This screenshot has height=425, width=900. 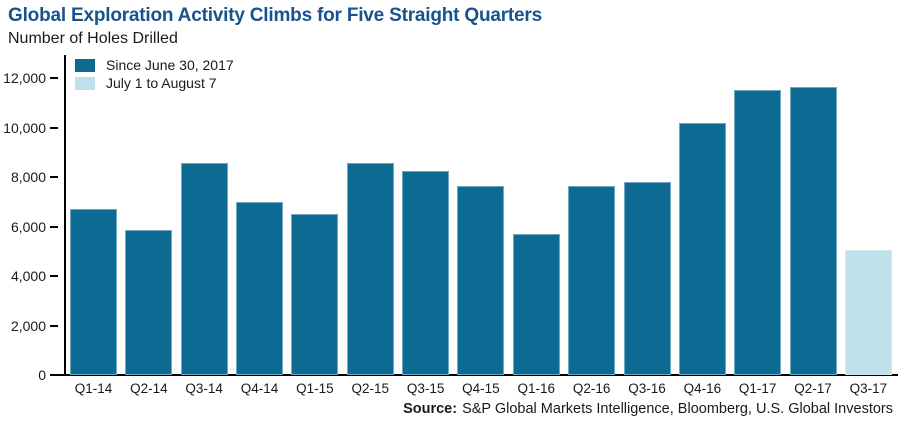 I want to click on x-axis-label-q2-17: Q2-17, so click(x=813, y=388).